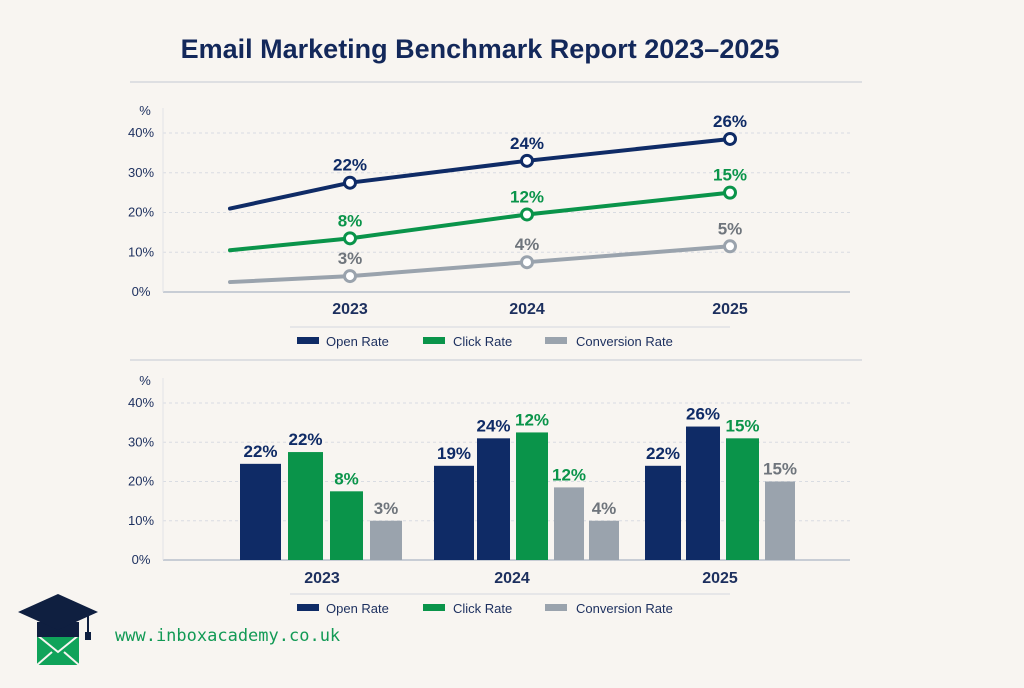 The height and width of the screenshot is (688, 1024). I want to click on bar-label-click: 22%, so click(305, 439).